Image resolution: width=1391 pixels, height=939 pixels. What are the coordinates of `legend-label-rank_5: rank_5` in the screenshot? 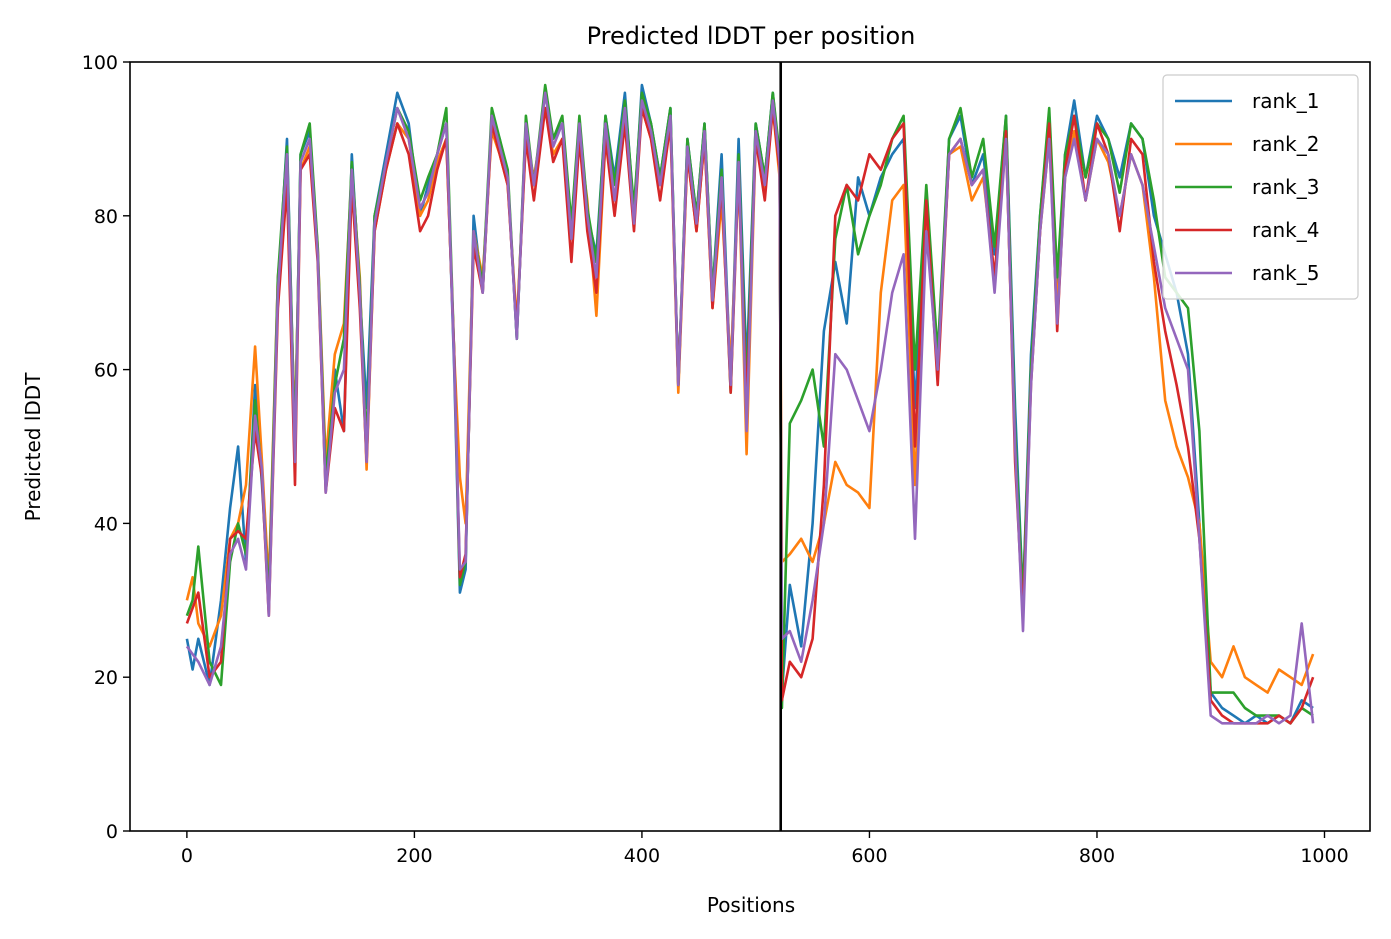 It's located at (1285, 273).